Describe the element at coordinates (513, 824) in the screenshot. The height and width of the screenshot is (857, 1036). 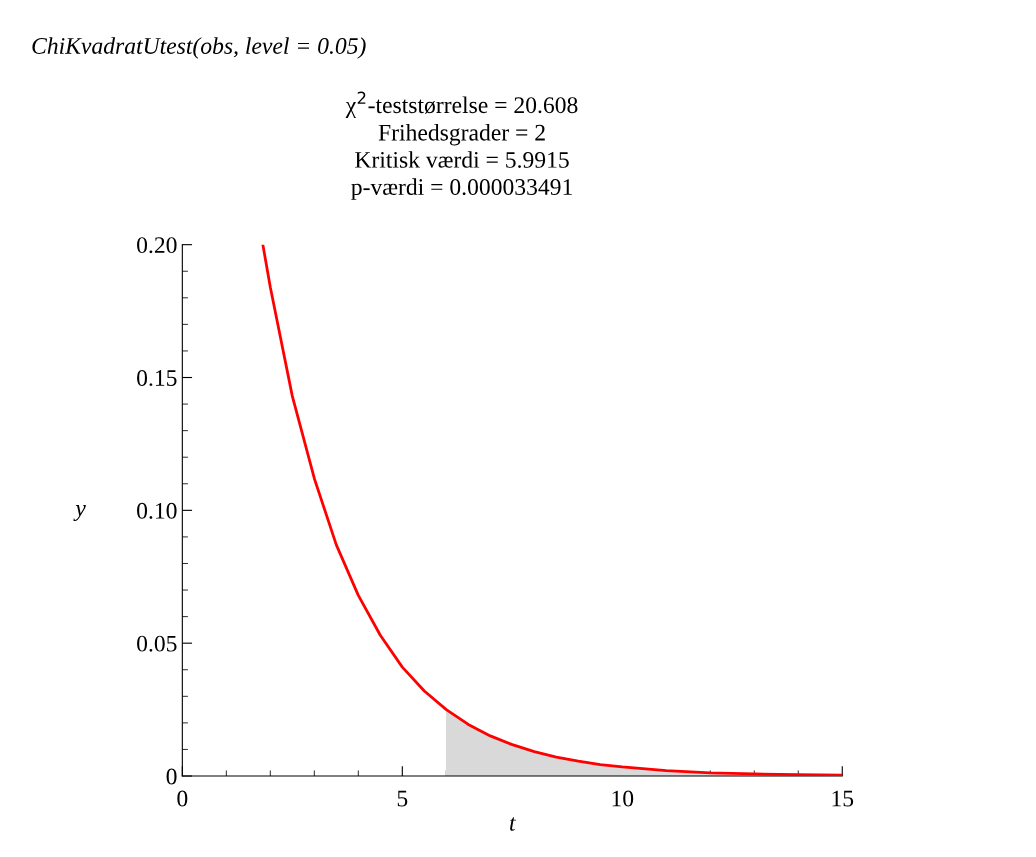
I see `x-axis-title: t` at that location.